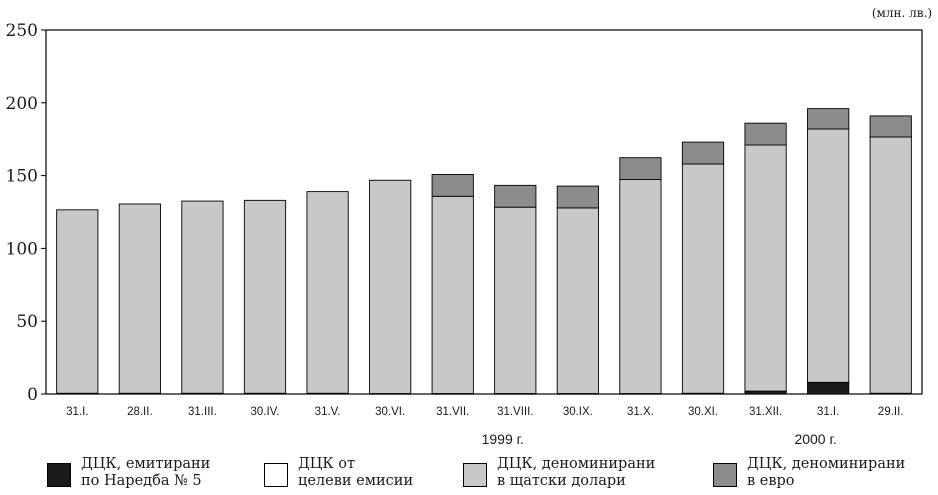  I want to click on x-tick-label-0: 31.I., so click(77, 412).